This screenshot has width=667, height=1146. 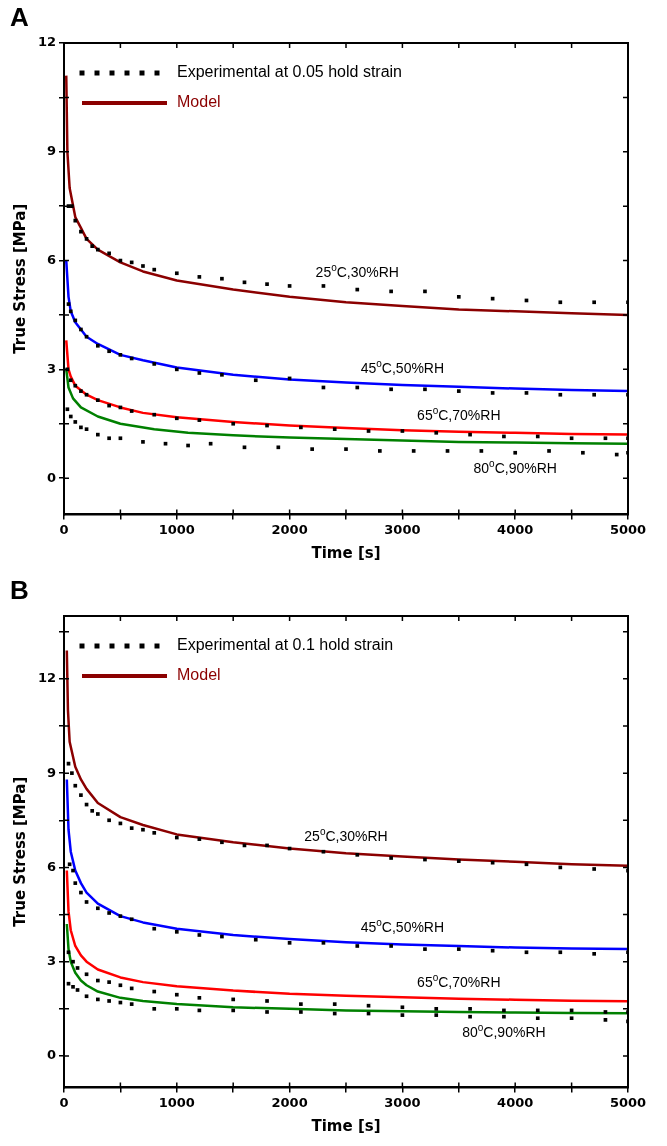 What do you see at coordinates (402, 1102) in the screenshot?
I see `x-tick-label: 3000` at bounding box center [402, 1102].